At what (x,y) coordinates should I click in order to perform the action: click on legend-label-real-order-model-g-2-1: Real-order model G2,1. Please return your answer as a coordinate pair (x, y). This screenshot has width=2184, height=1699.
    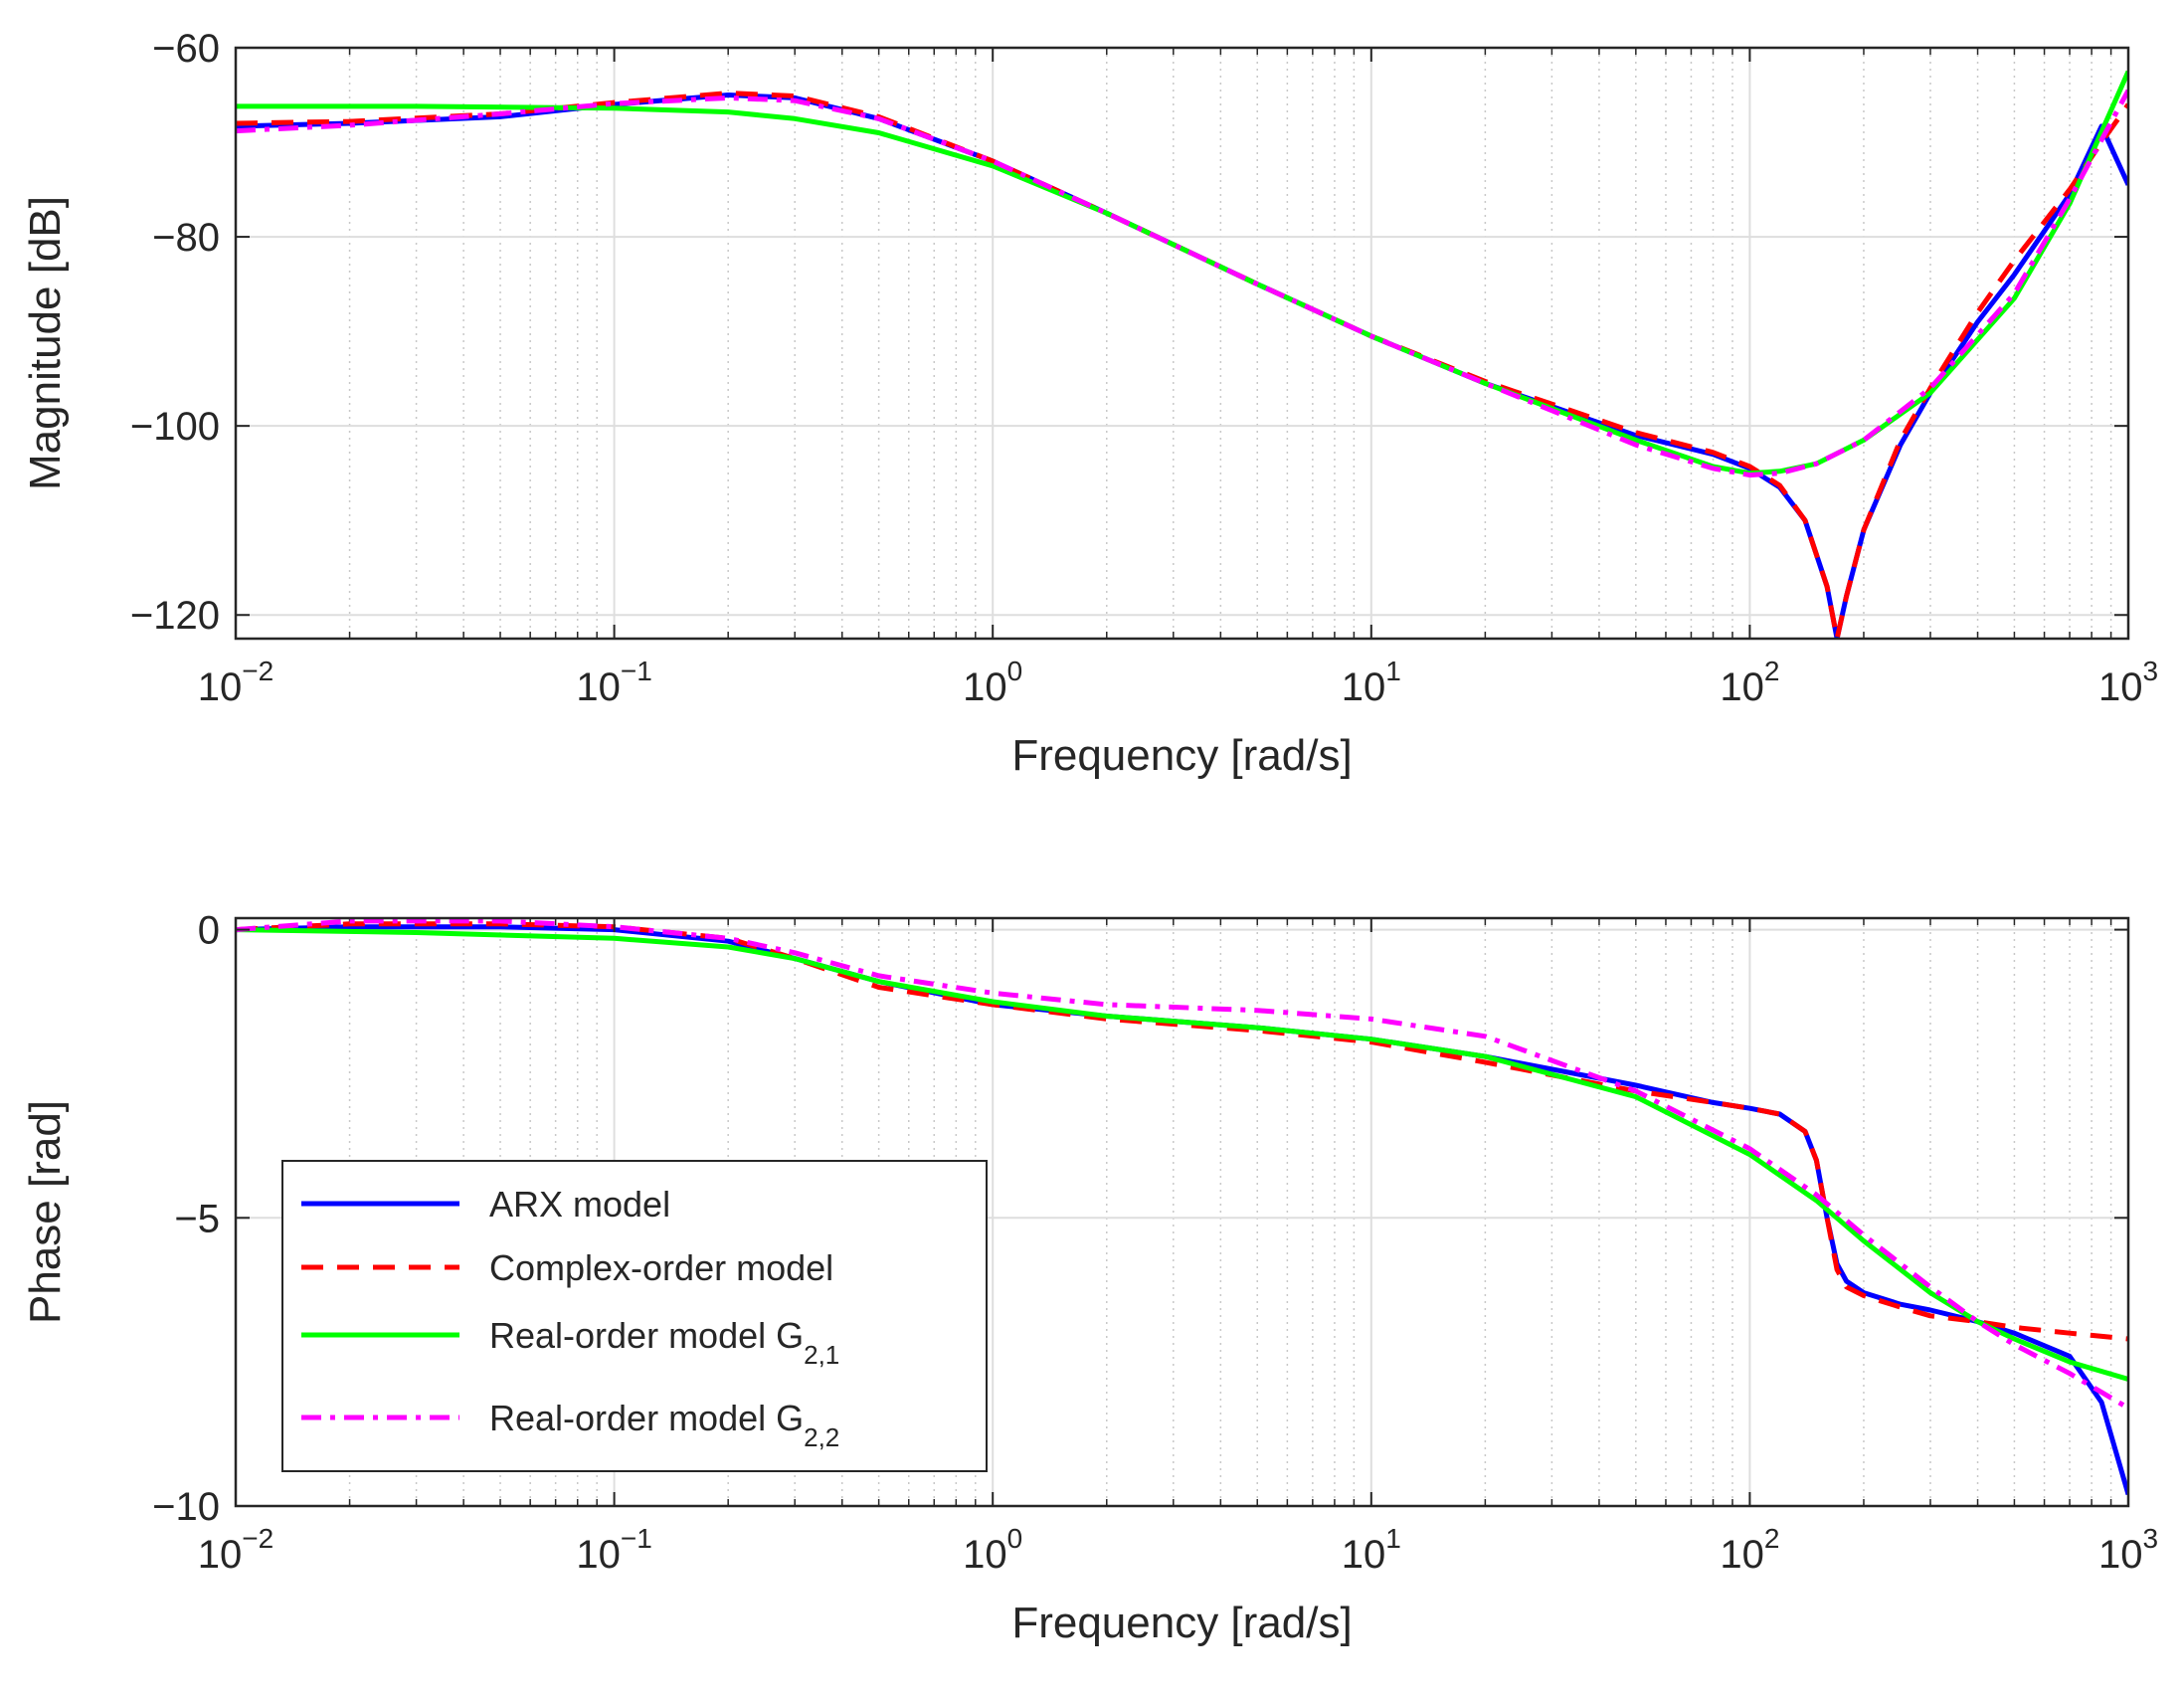
    Looking at the image, I should click on (664, 1342).